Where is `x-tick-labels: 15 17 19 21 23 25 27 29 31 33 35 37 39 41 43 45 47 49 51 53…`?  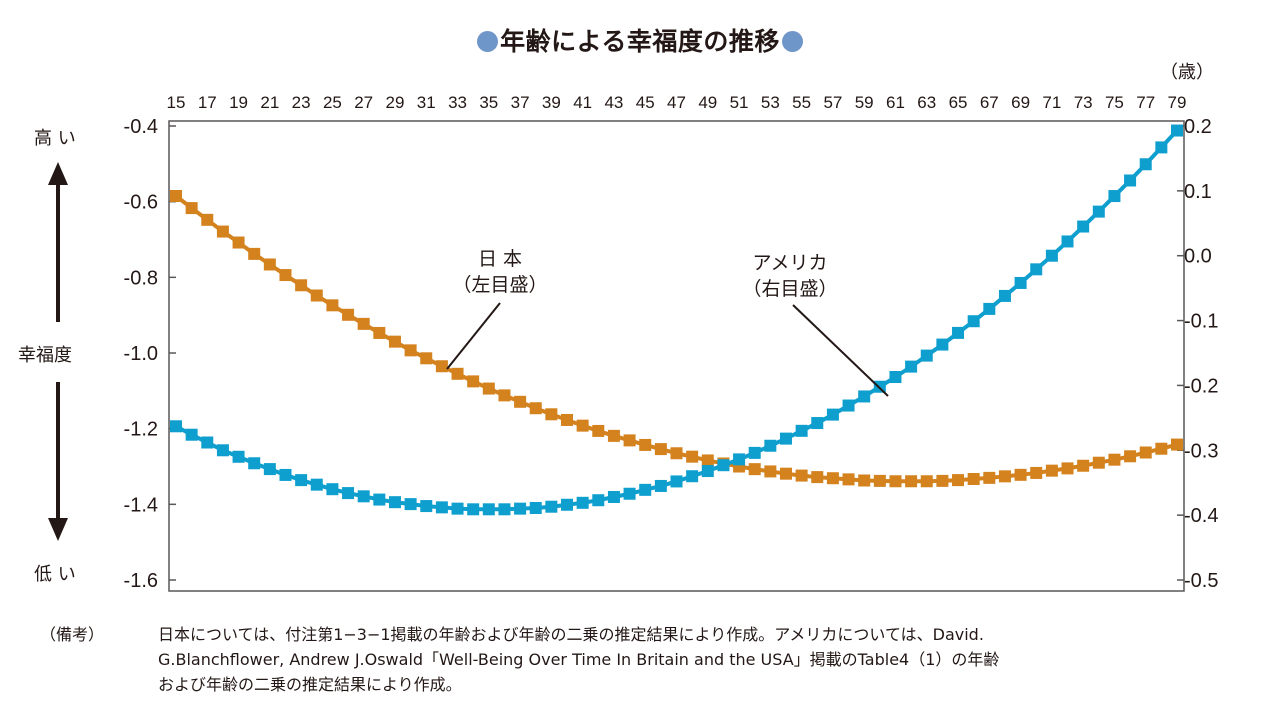 x-tick-labels: 15 17 19 21 23 25 27 29 31 33 35 37 39 41 43 45 47 49 51 53… is located at coordinates (677, 102).